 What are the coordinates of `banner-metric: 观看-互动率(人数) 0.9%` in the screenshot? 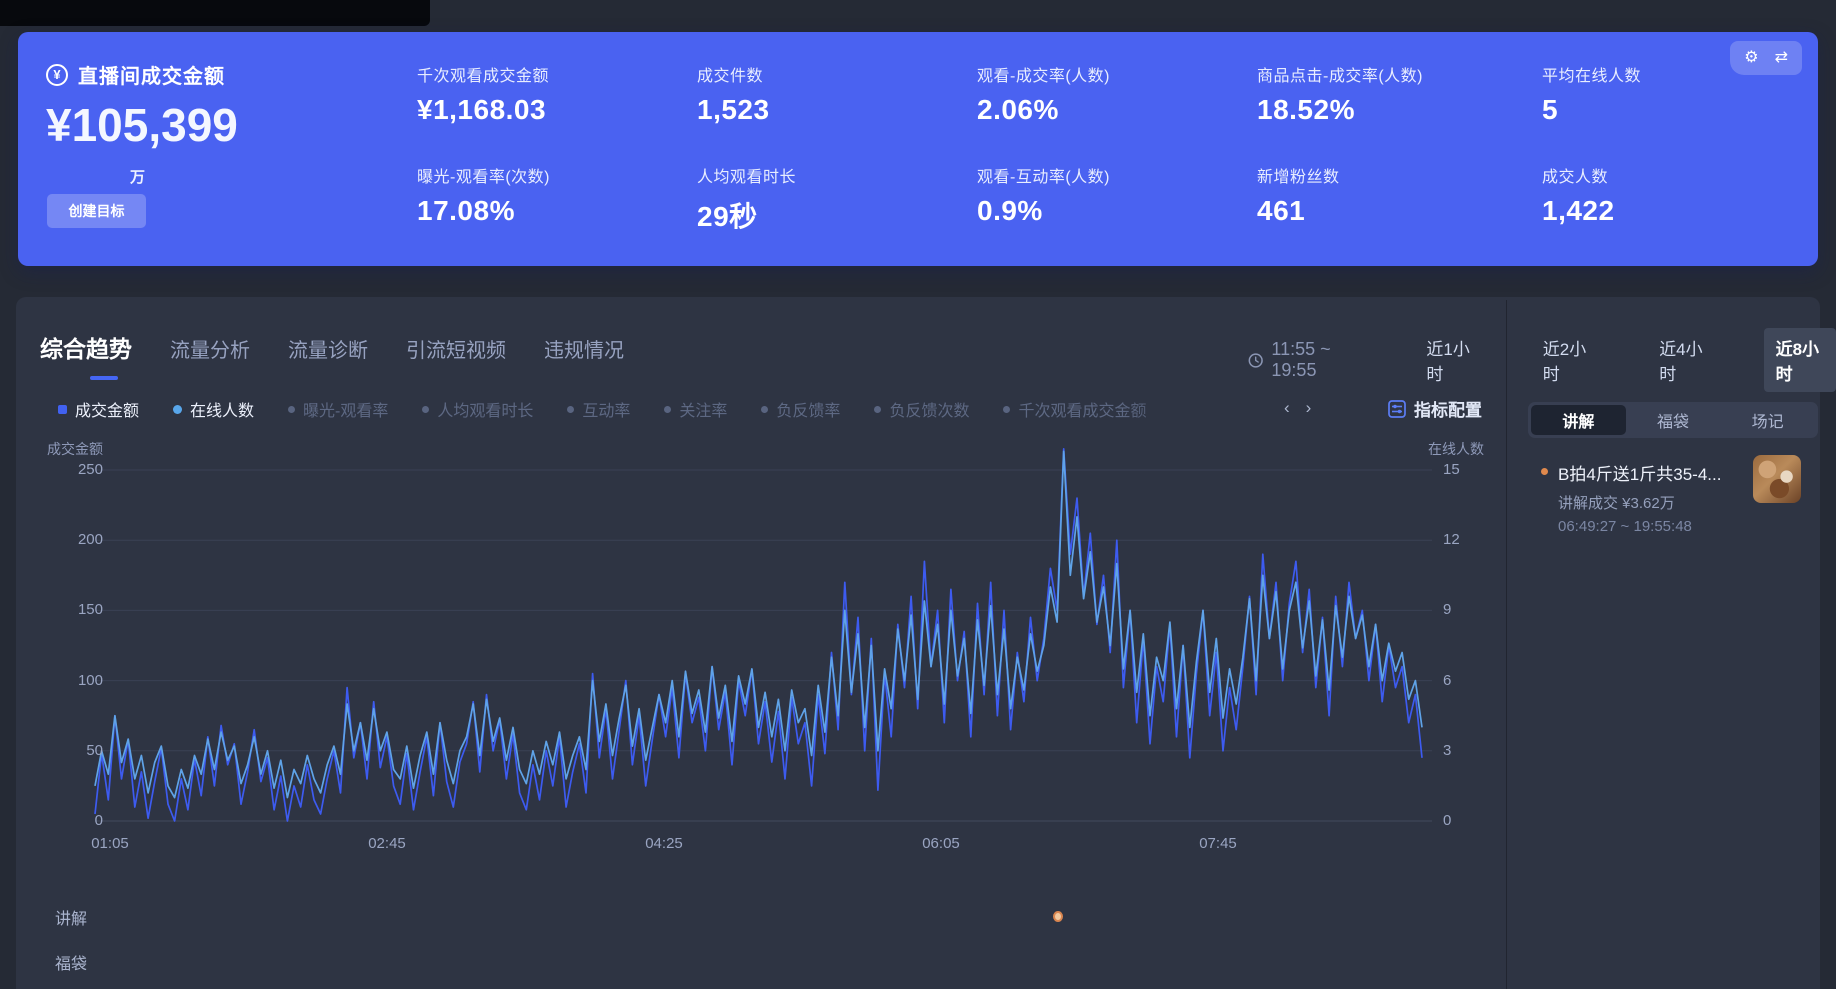 It's located at (1043, 195).